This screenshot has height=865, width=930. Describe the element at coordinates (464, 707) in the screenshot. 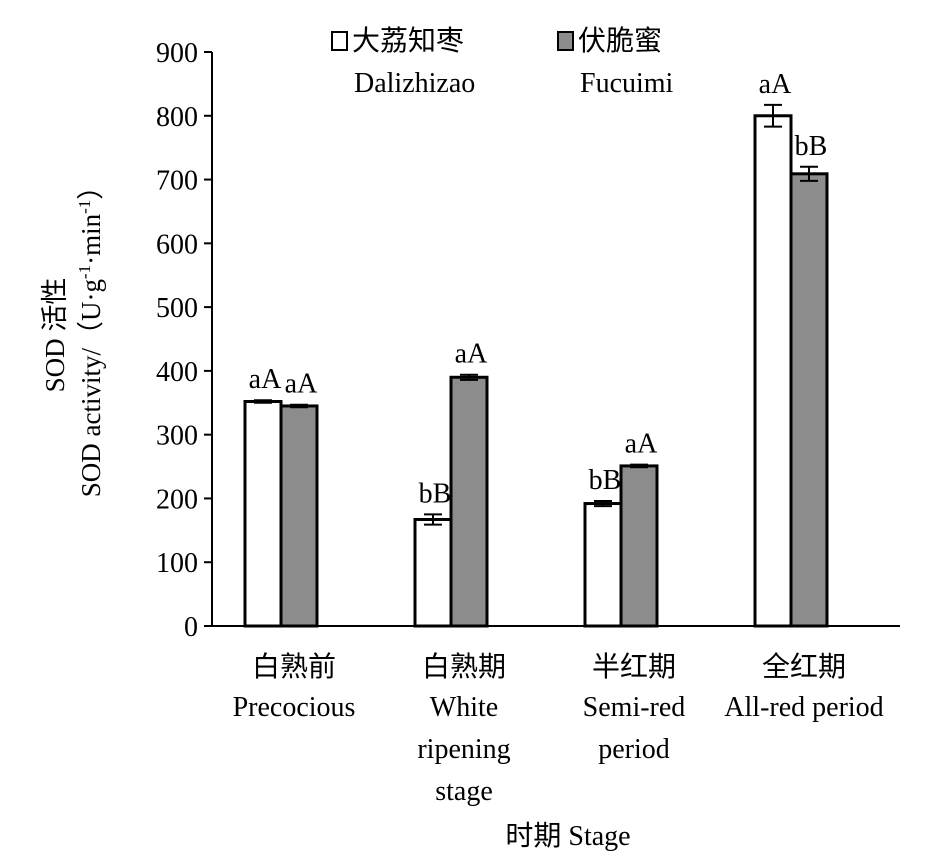

I see `category-label-en: White` at that location.